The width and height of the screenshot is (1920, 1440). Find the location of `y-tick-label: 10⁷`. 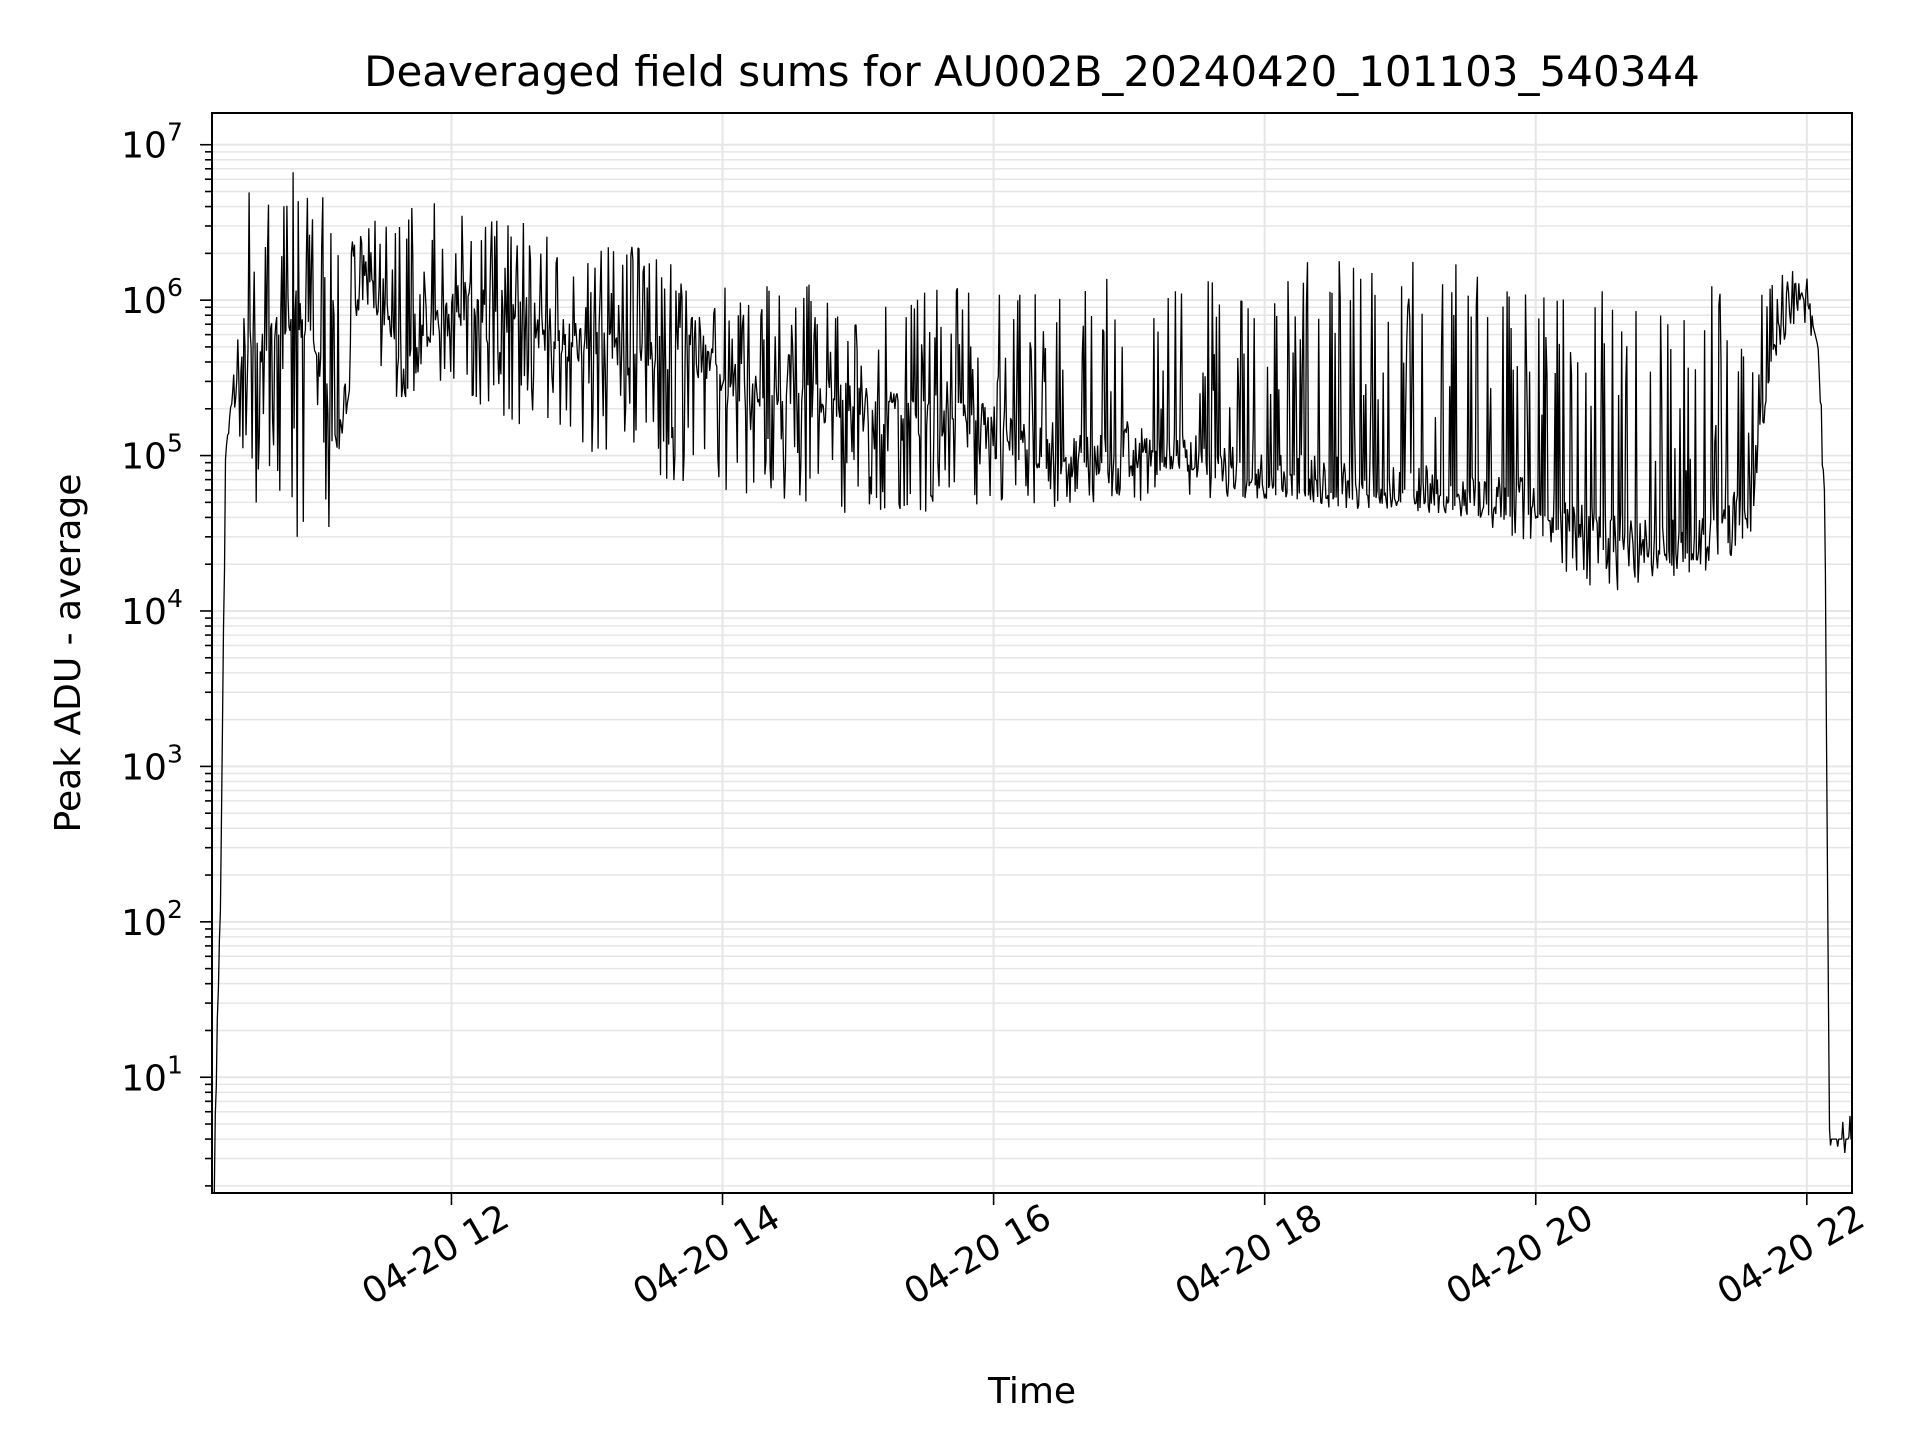

y-tick-label: 10⁷ is located at coordinates (152, 142).